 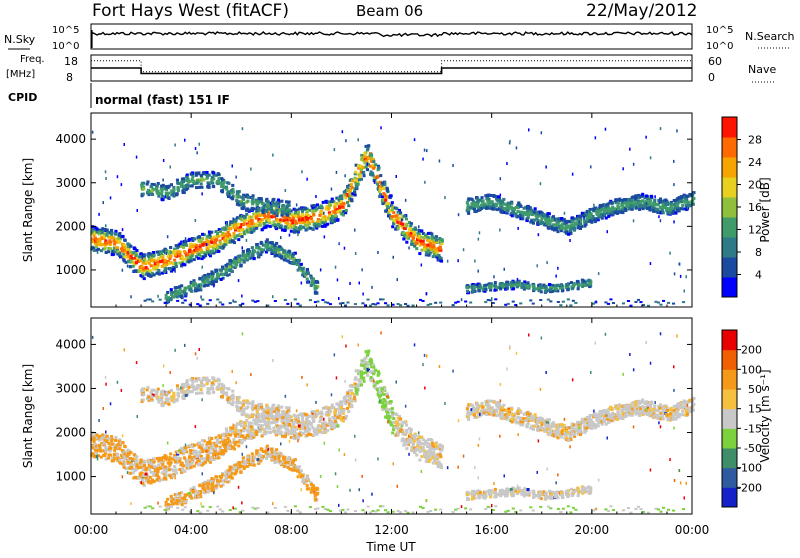 I want to click on nave-tick-high: 60, so click(x=715, y=61).